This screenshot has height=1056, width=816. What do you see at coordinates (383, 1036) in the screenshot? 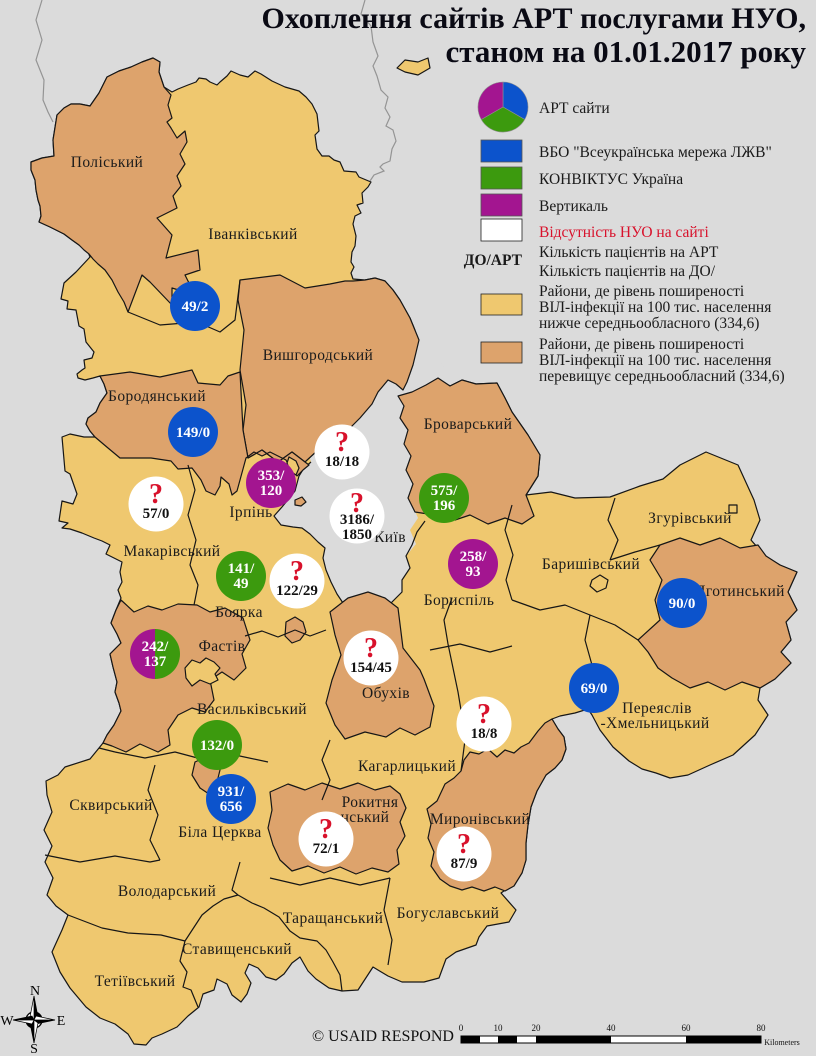
I see `svg-text: © USAID RESPOND` at bounding box center [383, 1036].